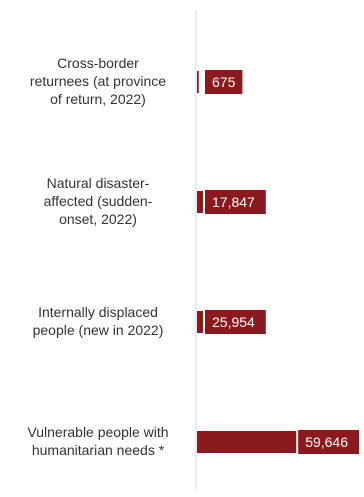  I want to click on category-label-2: Internally displaced people (new in 2022), so click(98, 321).